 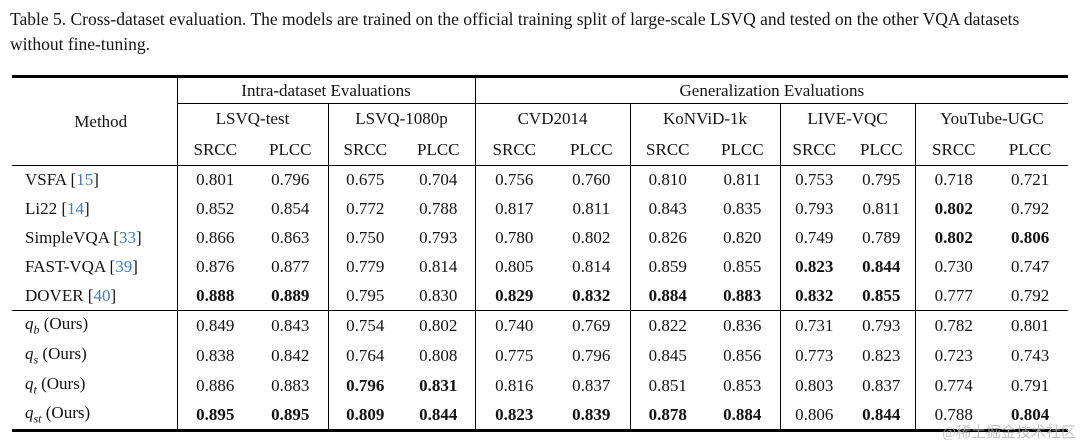 I want to click on method-cell: VSFA [15], so click(x=62, y=180).